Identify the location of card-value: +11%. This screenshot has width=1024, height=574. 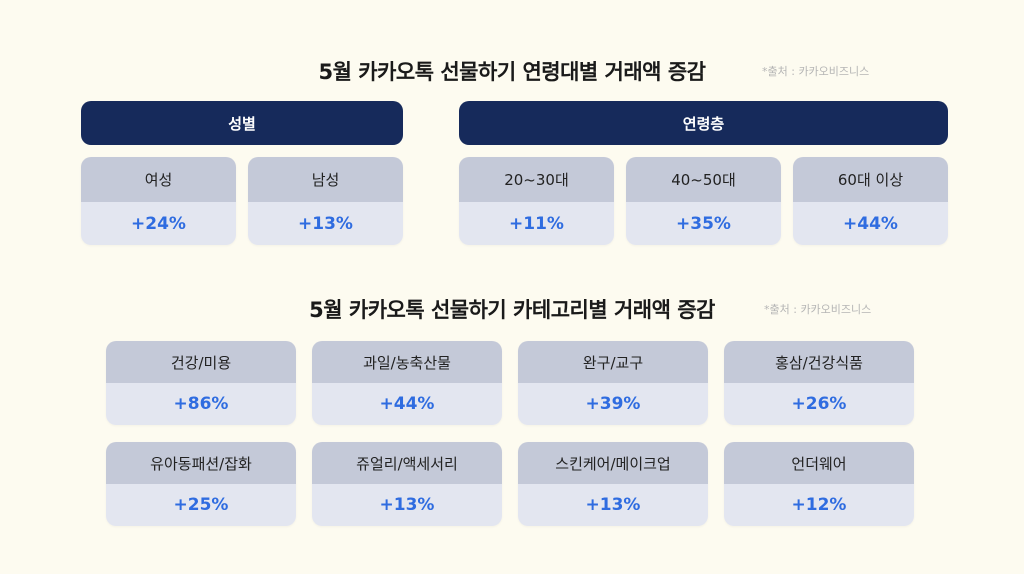
(536, 223).